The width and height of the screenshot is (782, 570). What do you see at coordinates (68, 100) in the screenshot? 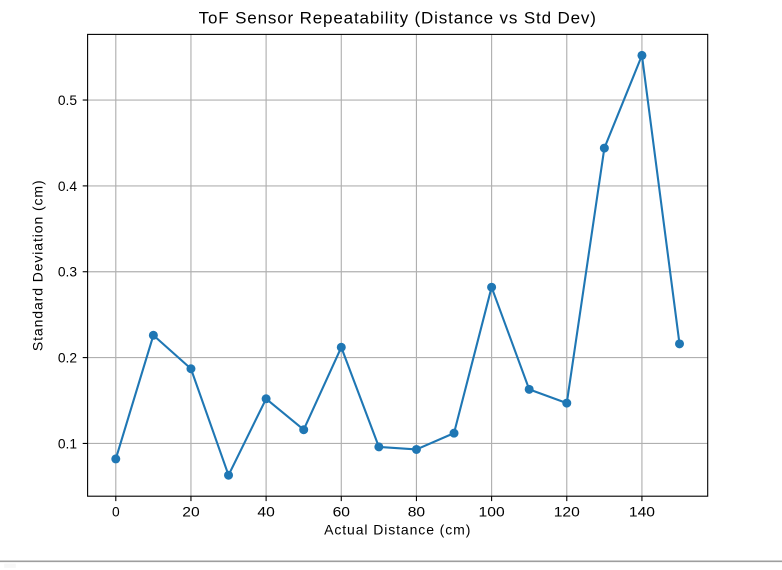
I see `svg-text: 0.5` at bounding box center [68, 100].